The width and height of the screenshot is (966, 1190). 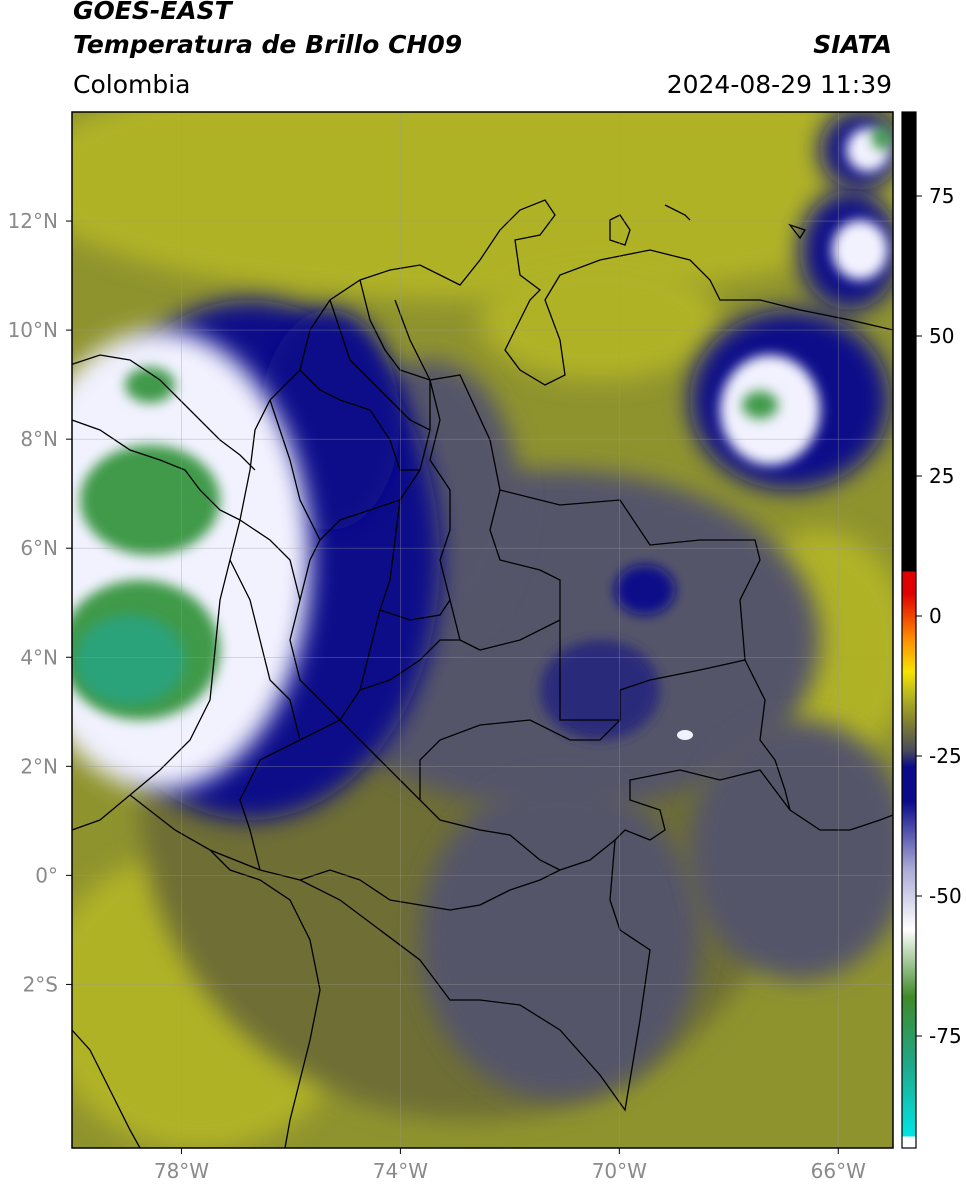 What do you see at coordinates (941, 476) in the screenshot?
I see `colorbar-tick-label-2: 25` at bounding box center [941, 476].